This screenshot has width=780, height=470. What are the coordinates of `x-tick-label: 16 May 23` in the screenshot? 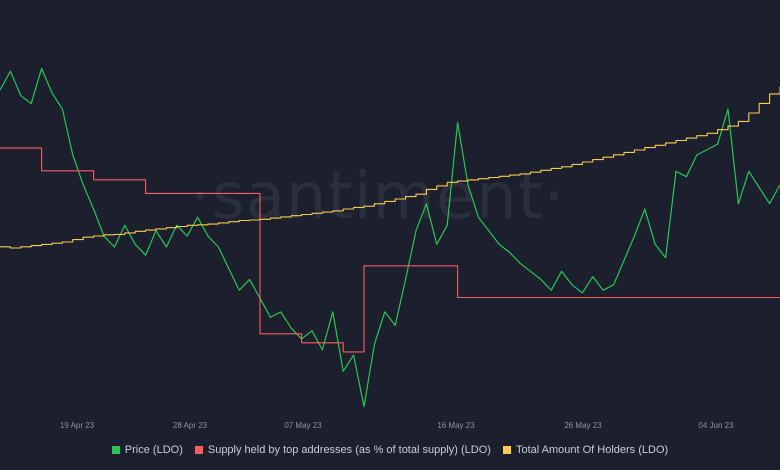 It's located at (456, 425).